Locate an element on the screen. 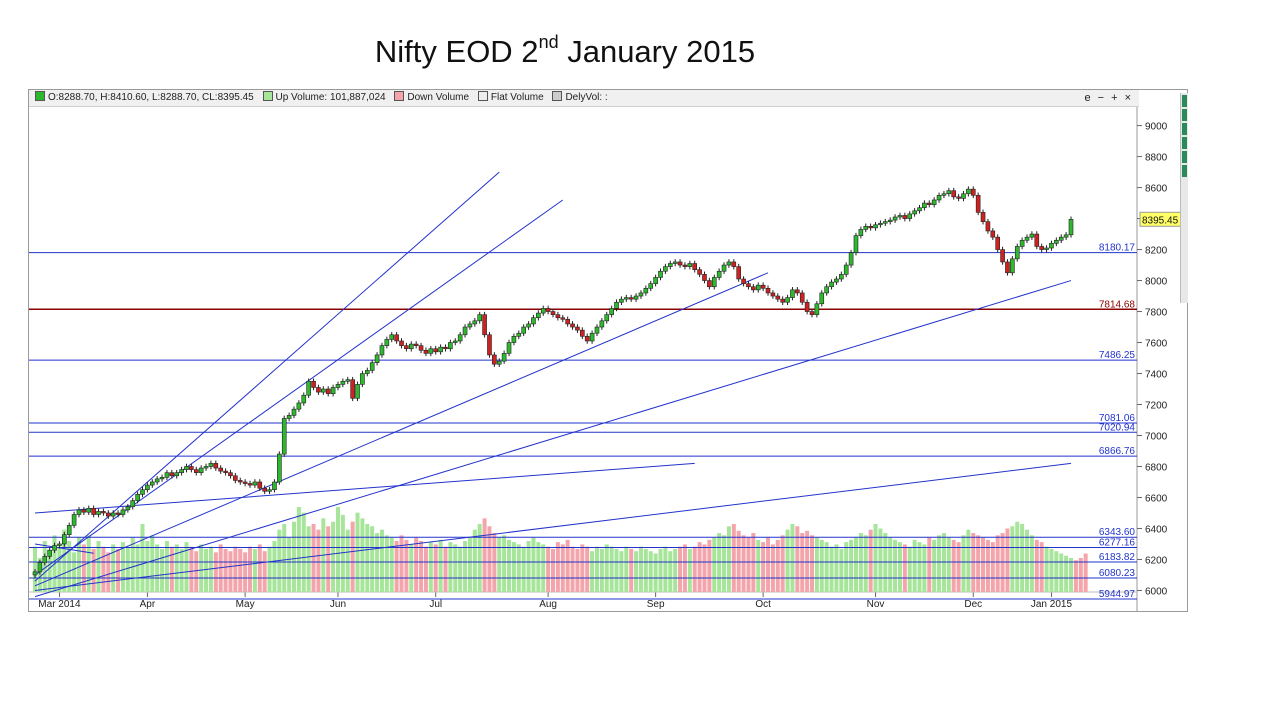 Image resolution: width=1280 pixels, height=720 pixels. x-tick-label: Dec is located at coordinates (973, 604).